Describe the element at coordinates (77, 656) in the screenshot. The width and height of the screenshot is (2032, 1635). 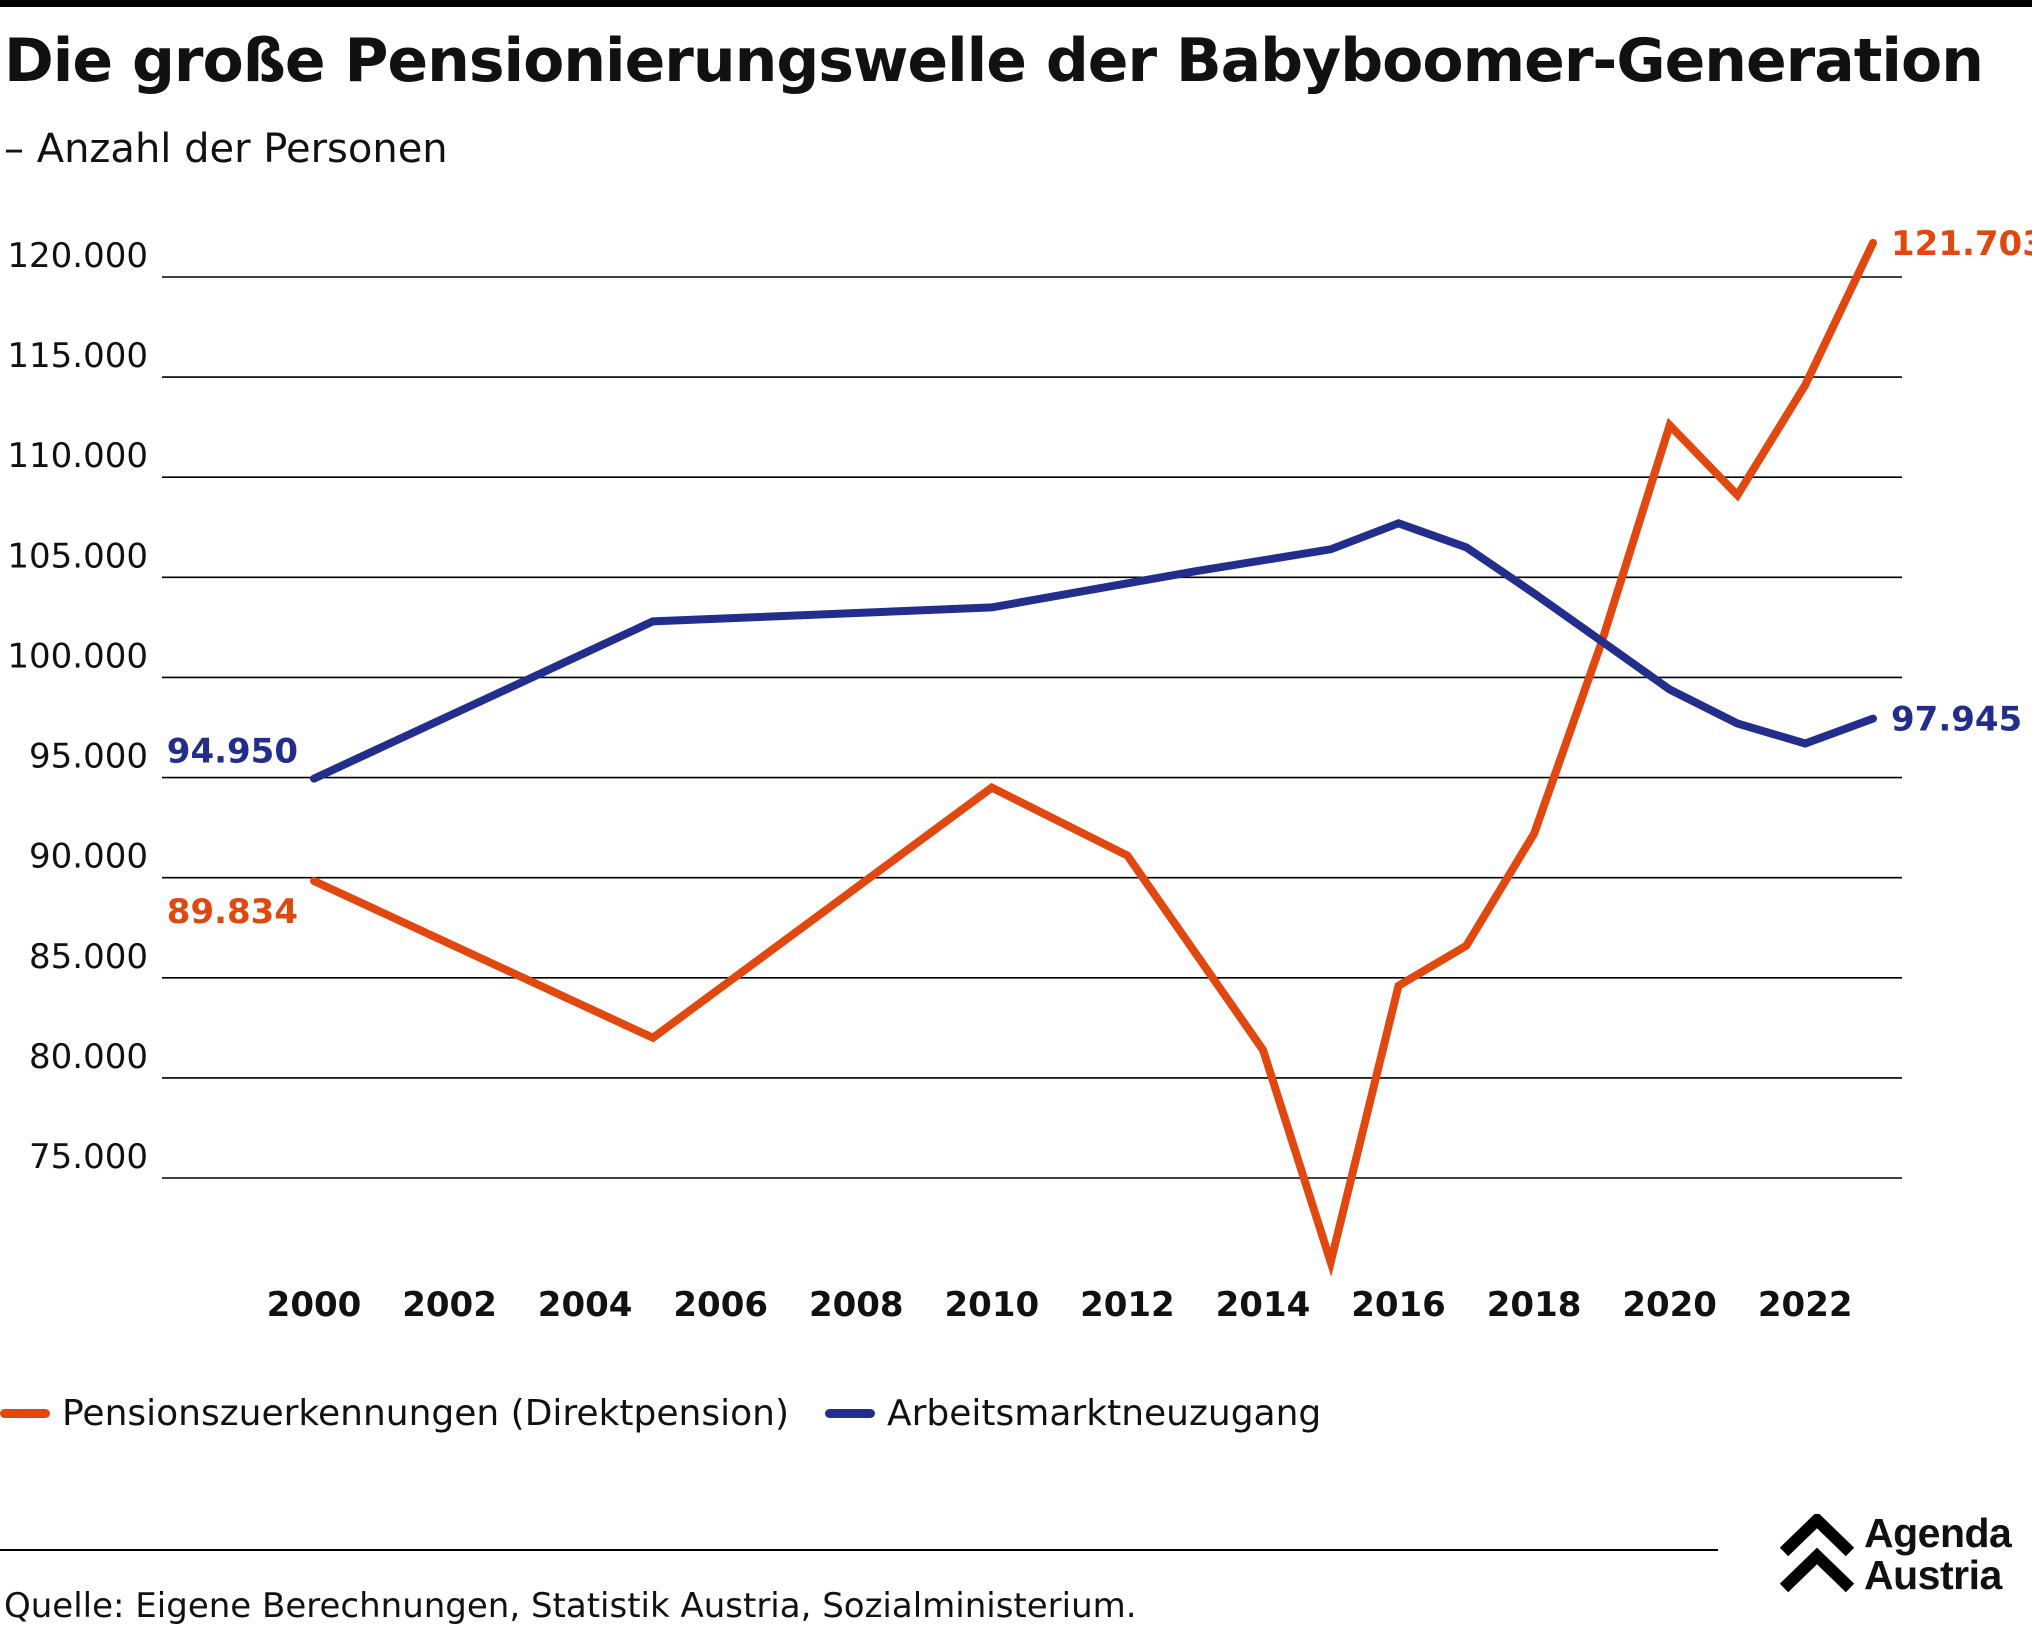
I see `y-tick-label: 100.000` at that location.